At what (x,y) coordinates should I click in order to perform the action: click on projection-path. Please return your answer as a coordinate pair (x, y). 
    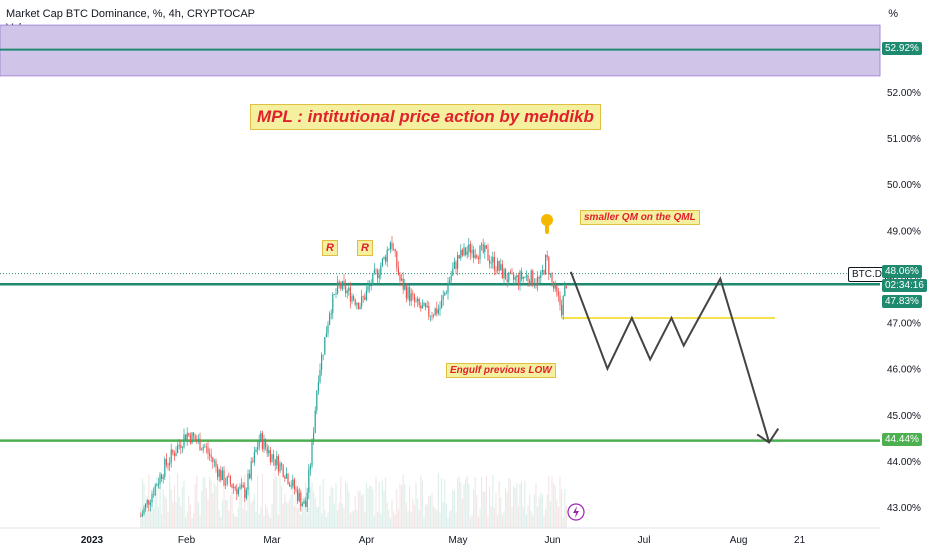
    Looking at the image, I should click on (670, 357).